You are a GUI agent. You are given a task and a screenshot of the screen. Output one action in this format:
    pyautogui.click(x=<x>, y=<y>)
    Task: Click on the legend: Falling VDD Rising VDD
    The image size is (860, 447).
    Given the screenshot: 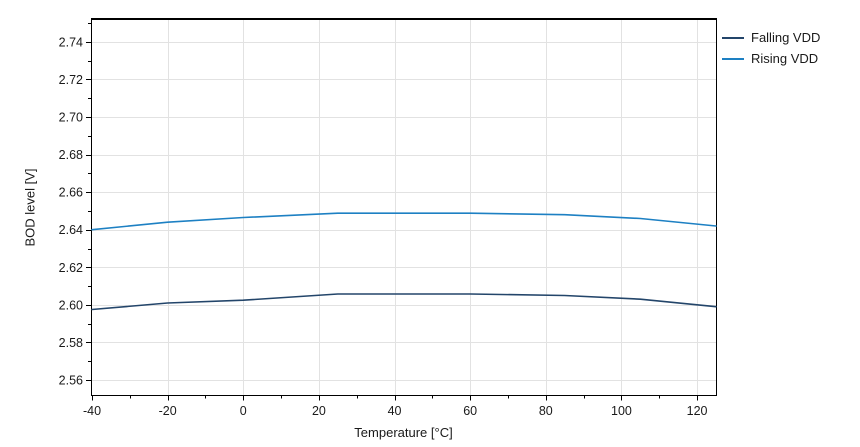 What is the action you would take?
    pyautogui.click(x=771, y=48)
    